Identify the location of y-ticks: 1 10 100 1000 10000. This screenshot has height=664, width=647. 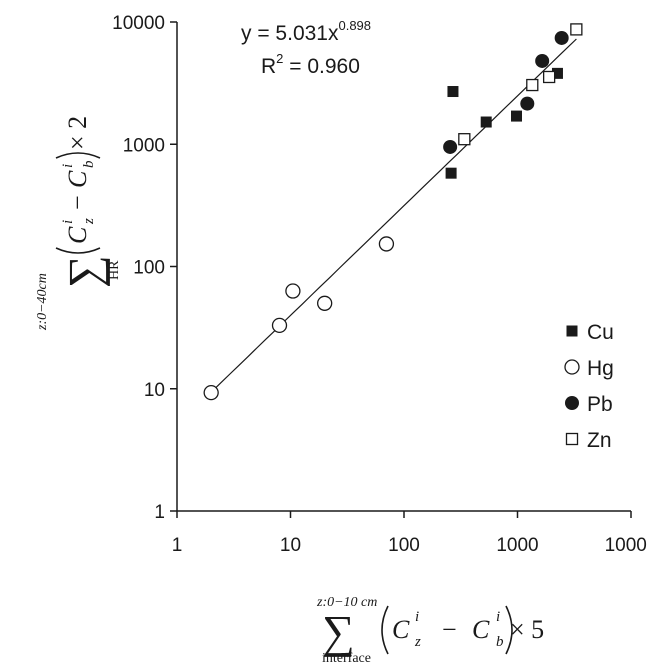
(144, 268).